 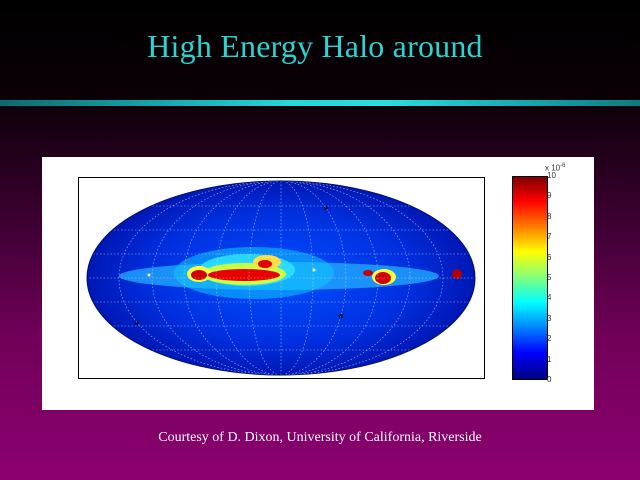 What do you see at coordinates (549, 359) in the screenshot?
I see `colorbar-tick-label: 1` at bounding box center [549, 359].